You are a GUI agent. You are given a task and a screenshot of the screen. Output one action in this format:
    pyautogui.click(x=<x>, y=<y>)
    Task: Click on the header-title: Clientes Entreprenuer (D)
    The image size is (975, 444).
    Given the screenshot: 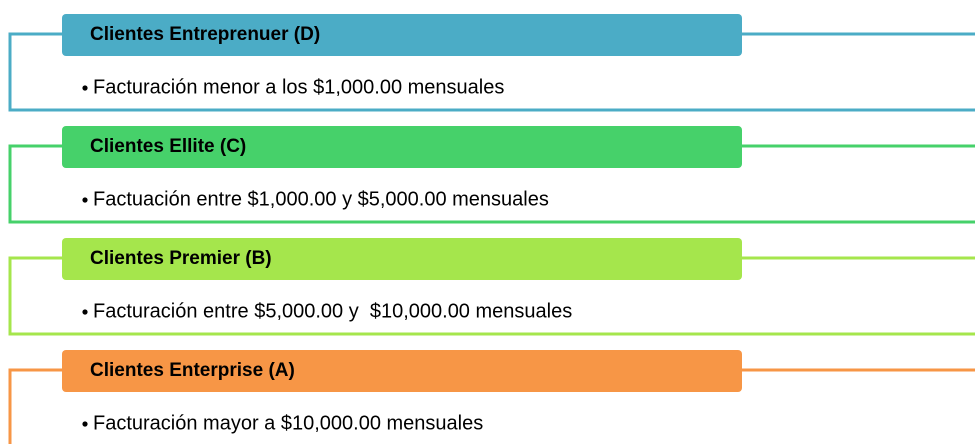 What is the action you would take?
    pyautogui.click(x=205, y=34)
    